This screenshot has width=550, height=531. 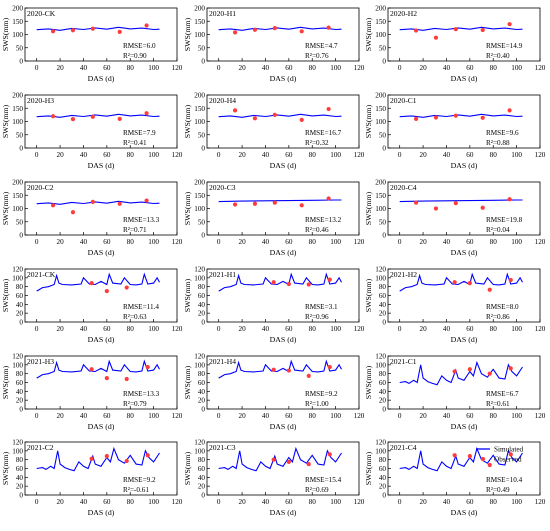 I want to click on r2-label: R²=0.41, so click(x=135, y=143).